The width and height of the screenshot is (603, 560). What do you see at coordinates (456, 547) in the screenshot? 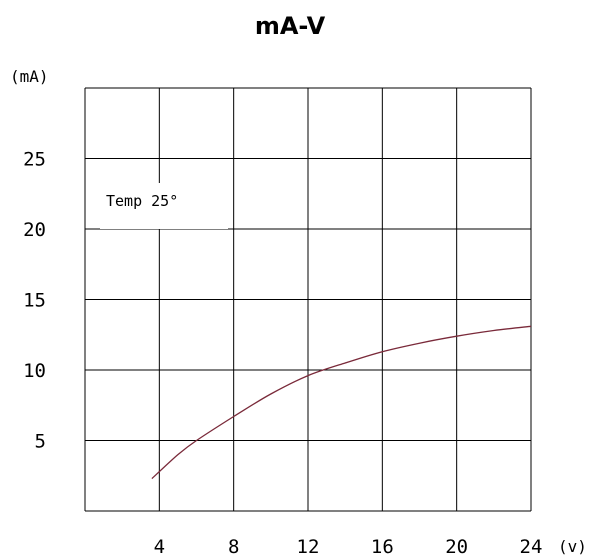
I see `x-tick-label: 20` at bounding box center [456, 547].